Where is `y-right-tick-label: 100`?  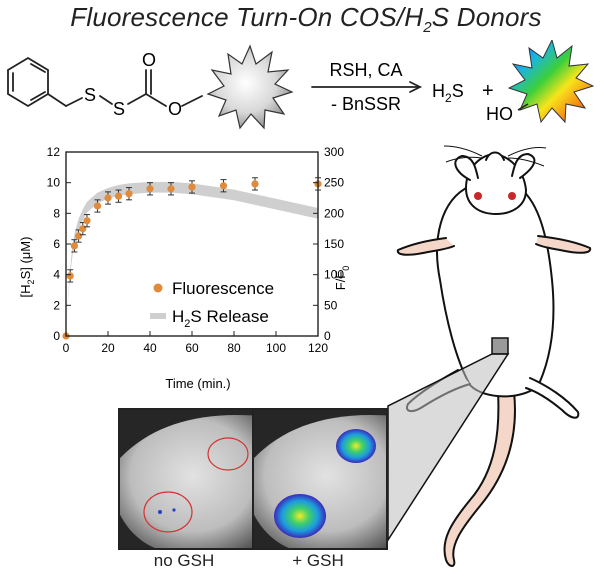
y-right-tick-label: 100 is located at coordinates (334, 275).